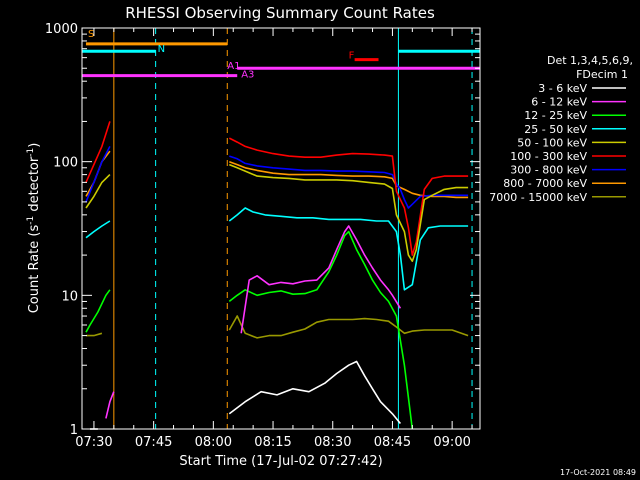 This screenshot has height=480, width=640. Describe the element at coordinates (280, 461) in the screenshot. I see `x-axis-label: Start Time (17-Jul-02 07:27:42)` at that location.